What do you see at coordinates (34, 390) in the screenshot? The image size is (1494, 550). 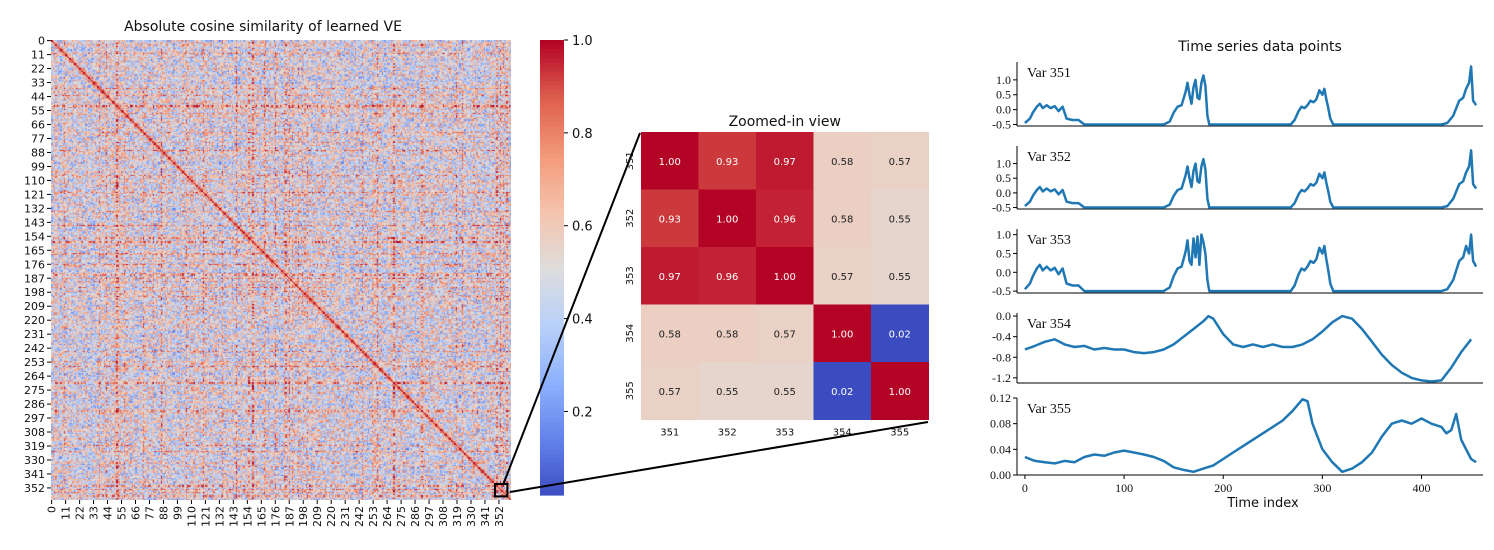 I see `y-tick-label: 275` at bounding box center [34, 390].